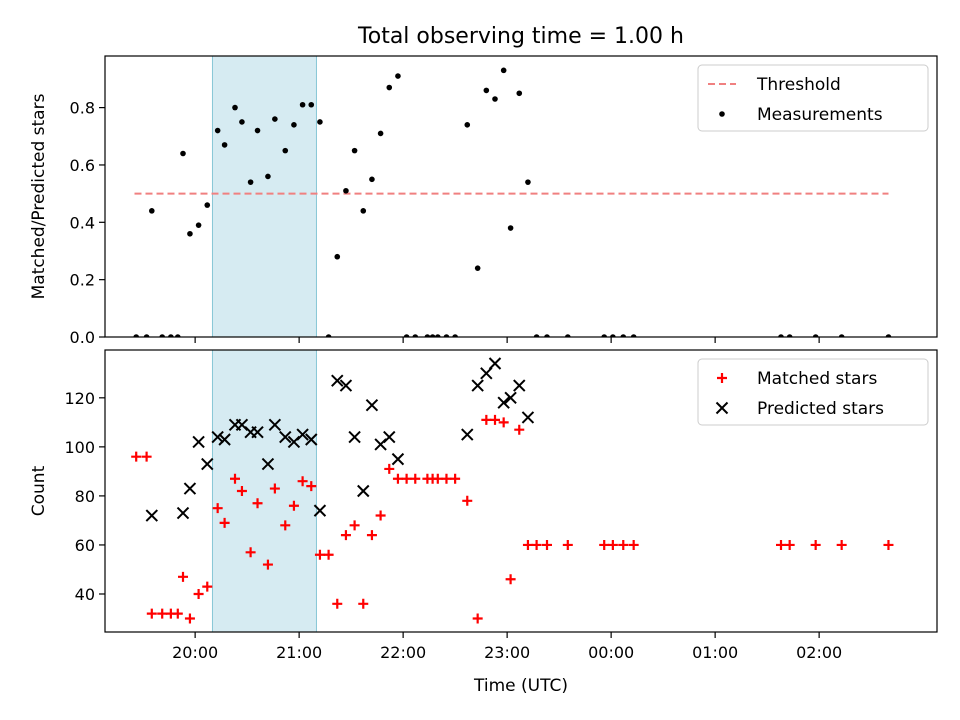 The width and height of the screenshot is (960, 720). What do you see at coordinates (82, 165) in the screenshot?
I see `y-tick-label: 0.6` at bounding box center [82, 165].